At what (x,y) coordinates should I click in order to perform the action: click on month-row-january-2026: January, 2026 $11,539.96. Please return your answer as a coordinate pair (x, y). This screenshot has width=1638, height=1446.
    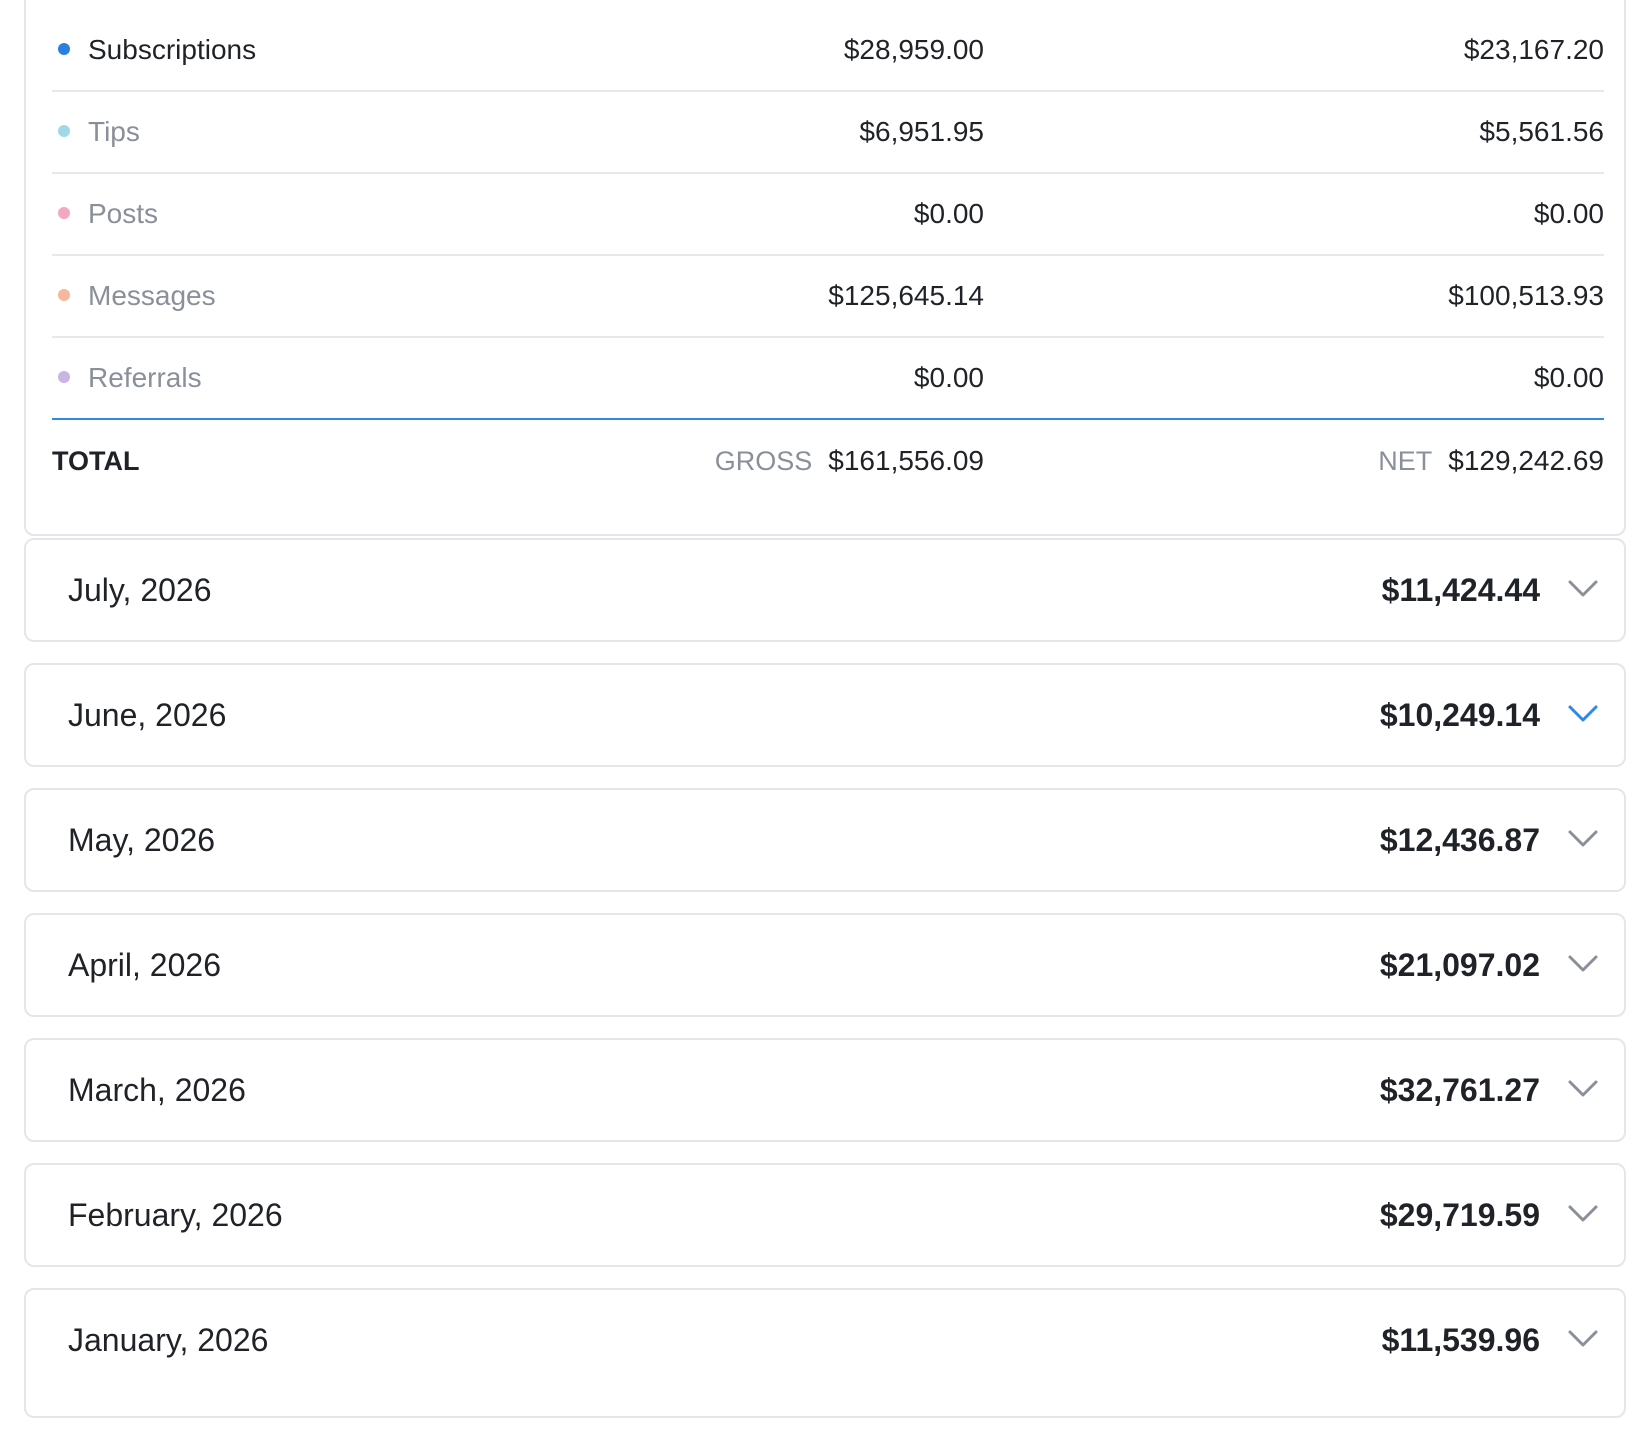
    Looking at the image, I should click on (825, 1353).